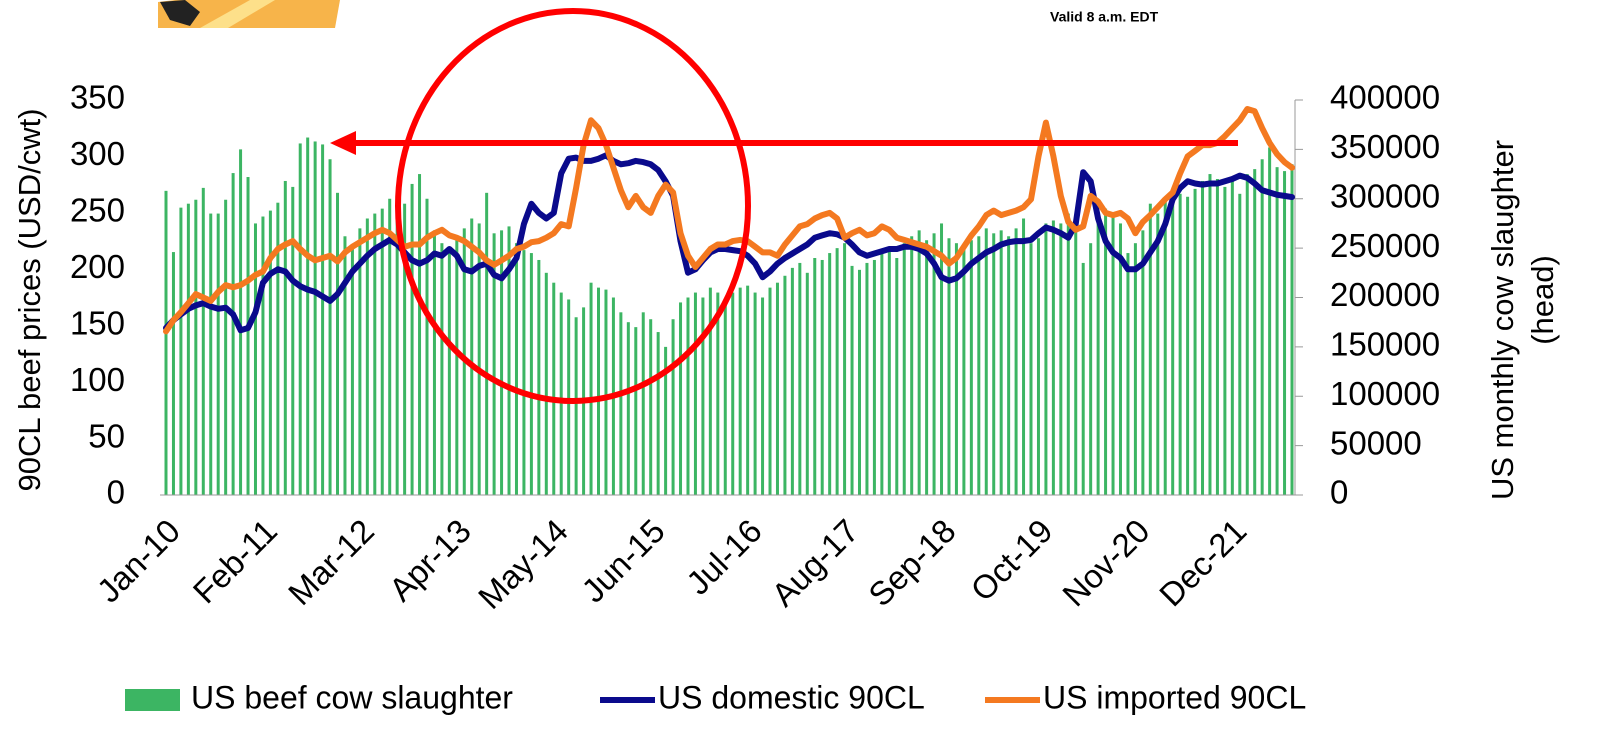 The height and width of the screenshot is (740, 1610). I want to click on arrow-head, so click(343, 143).